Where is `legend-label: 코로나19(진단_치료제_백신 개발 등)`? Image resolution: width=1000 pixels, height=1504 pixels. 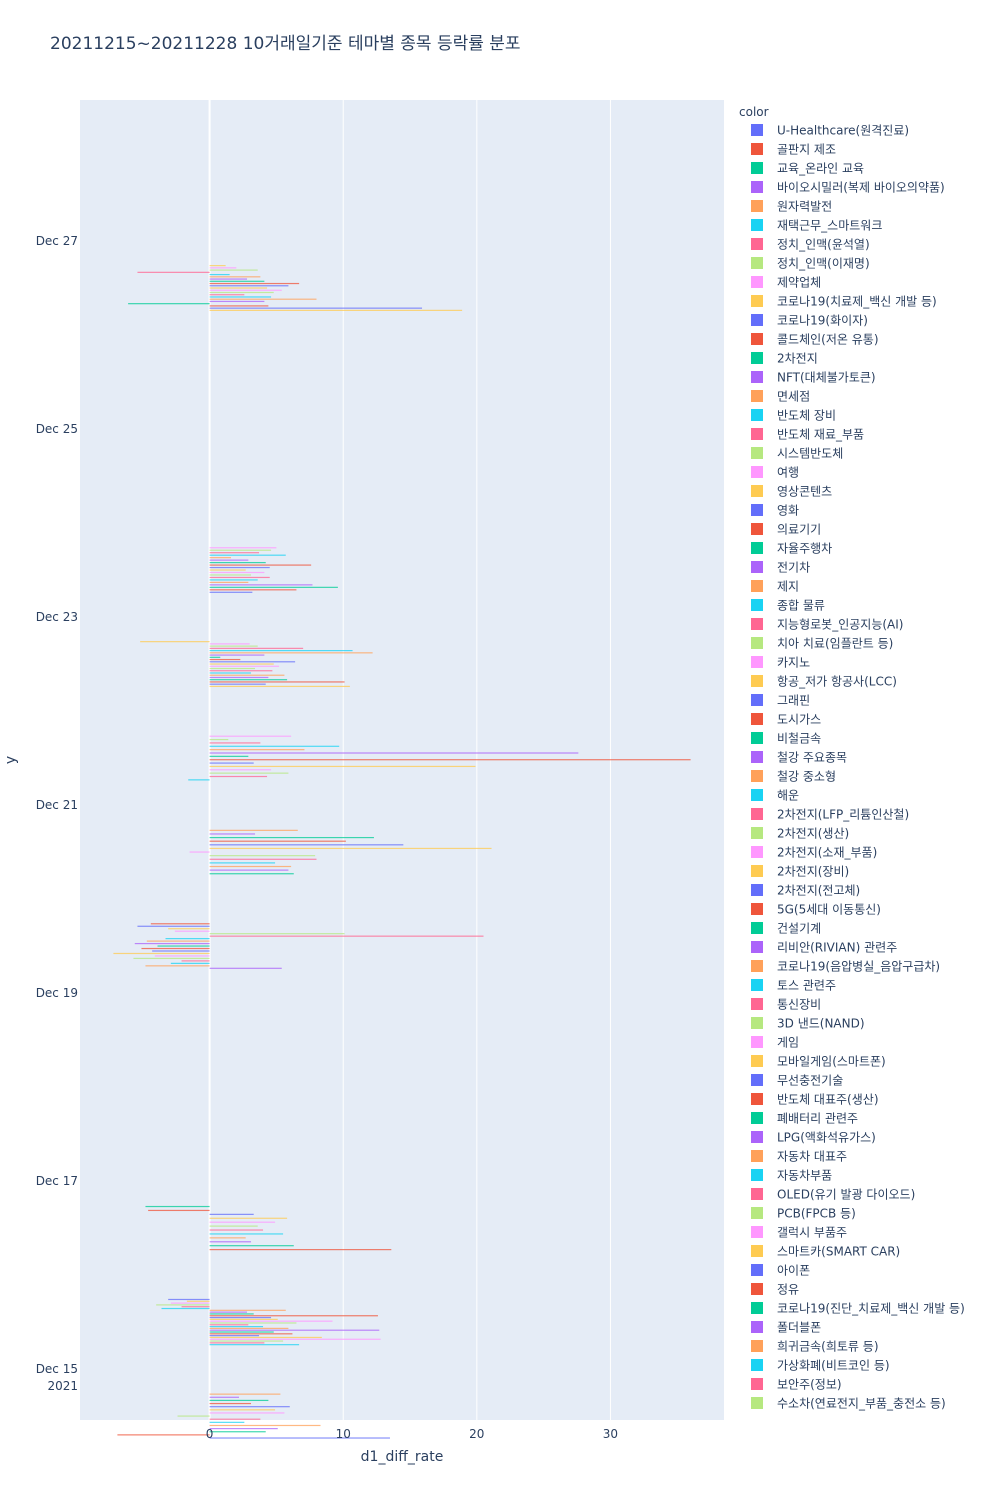 legend-label: 코로나19(진단_치료제_백신 개발 등) is located at coordinates (871, 1309).